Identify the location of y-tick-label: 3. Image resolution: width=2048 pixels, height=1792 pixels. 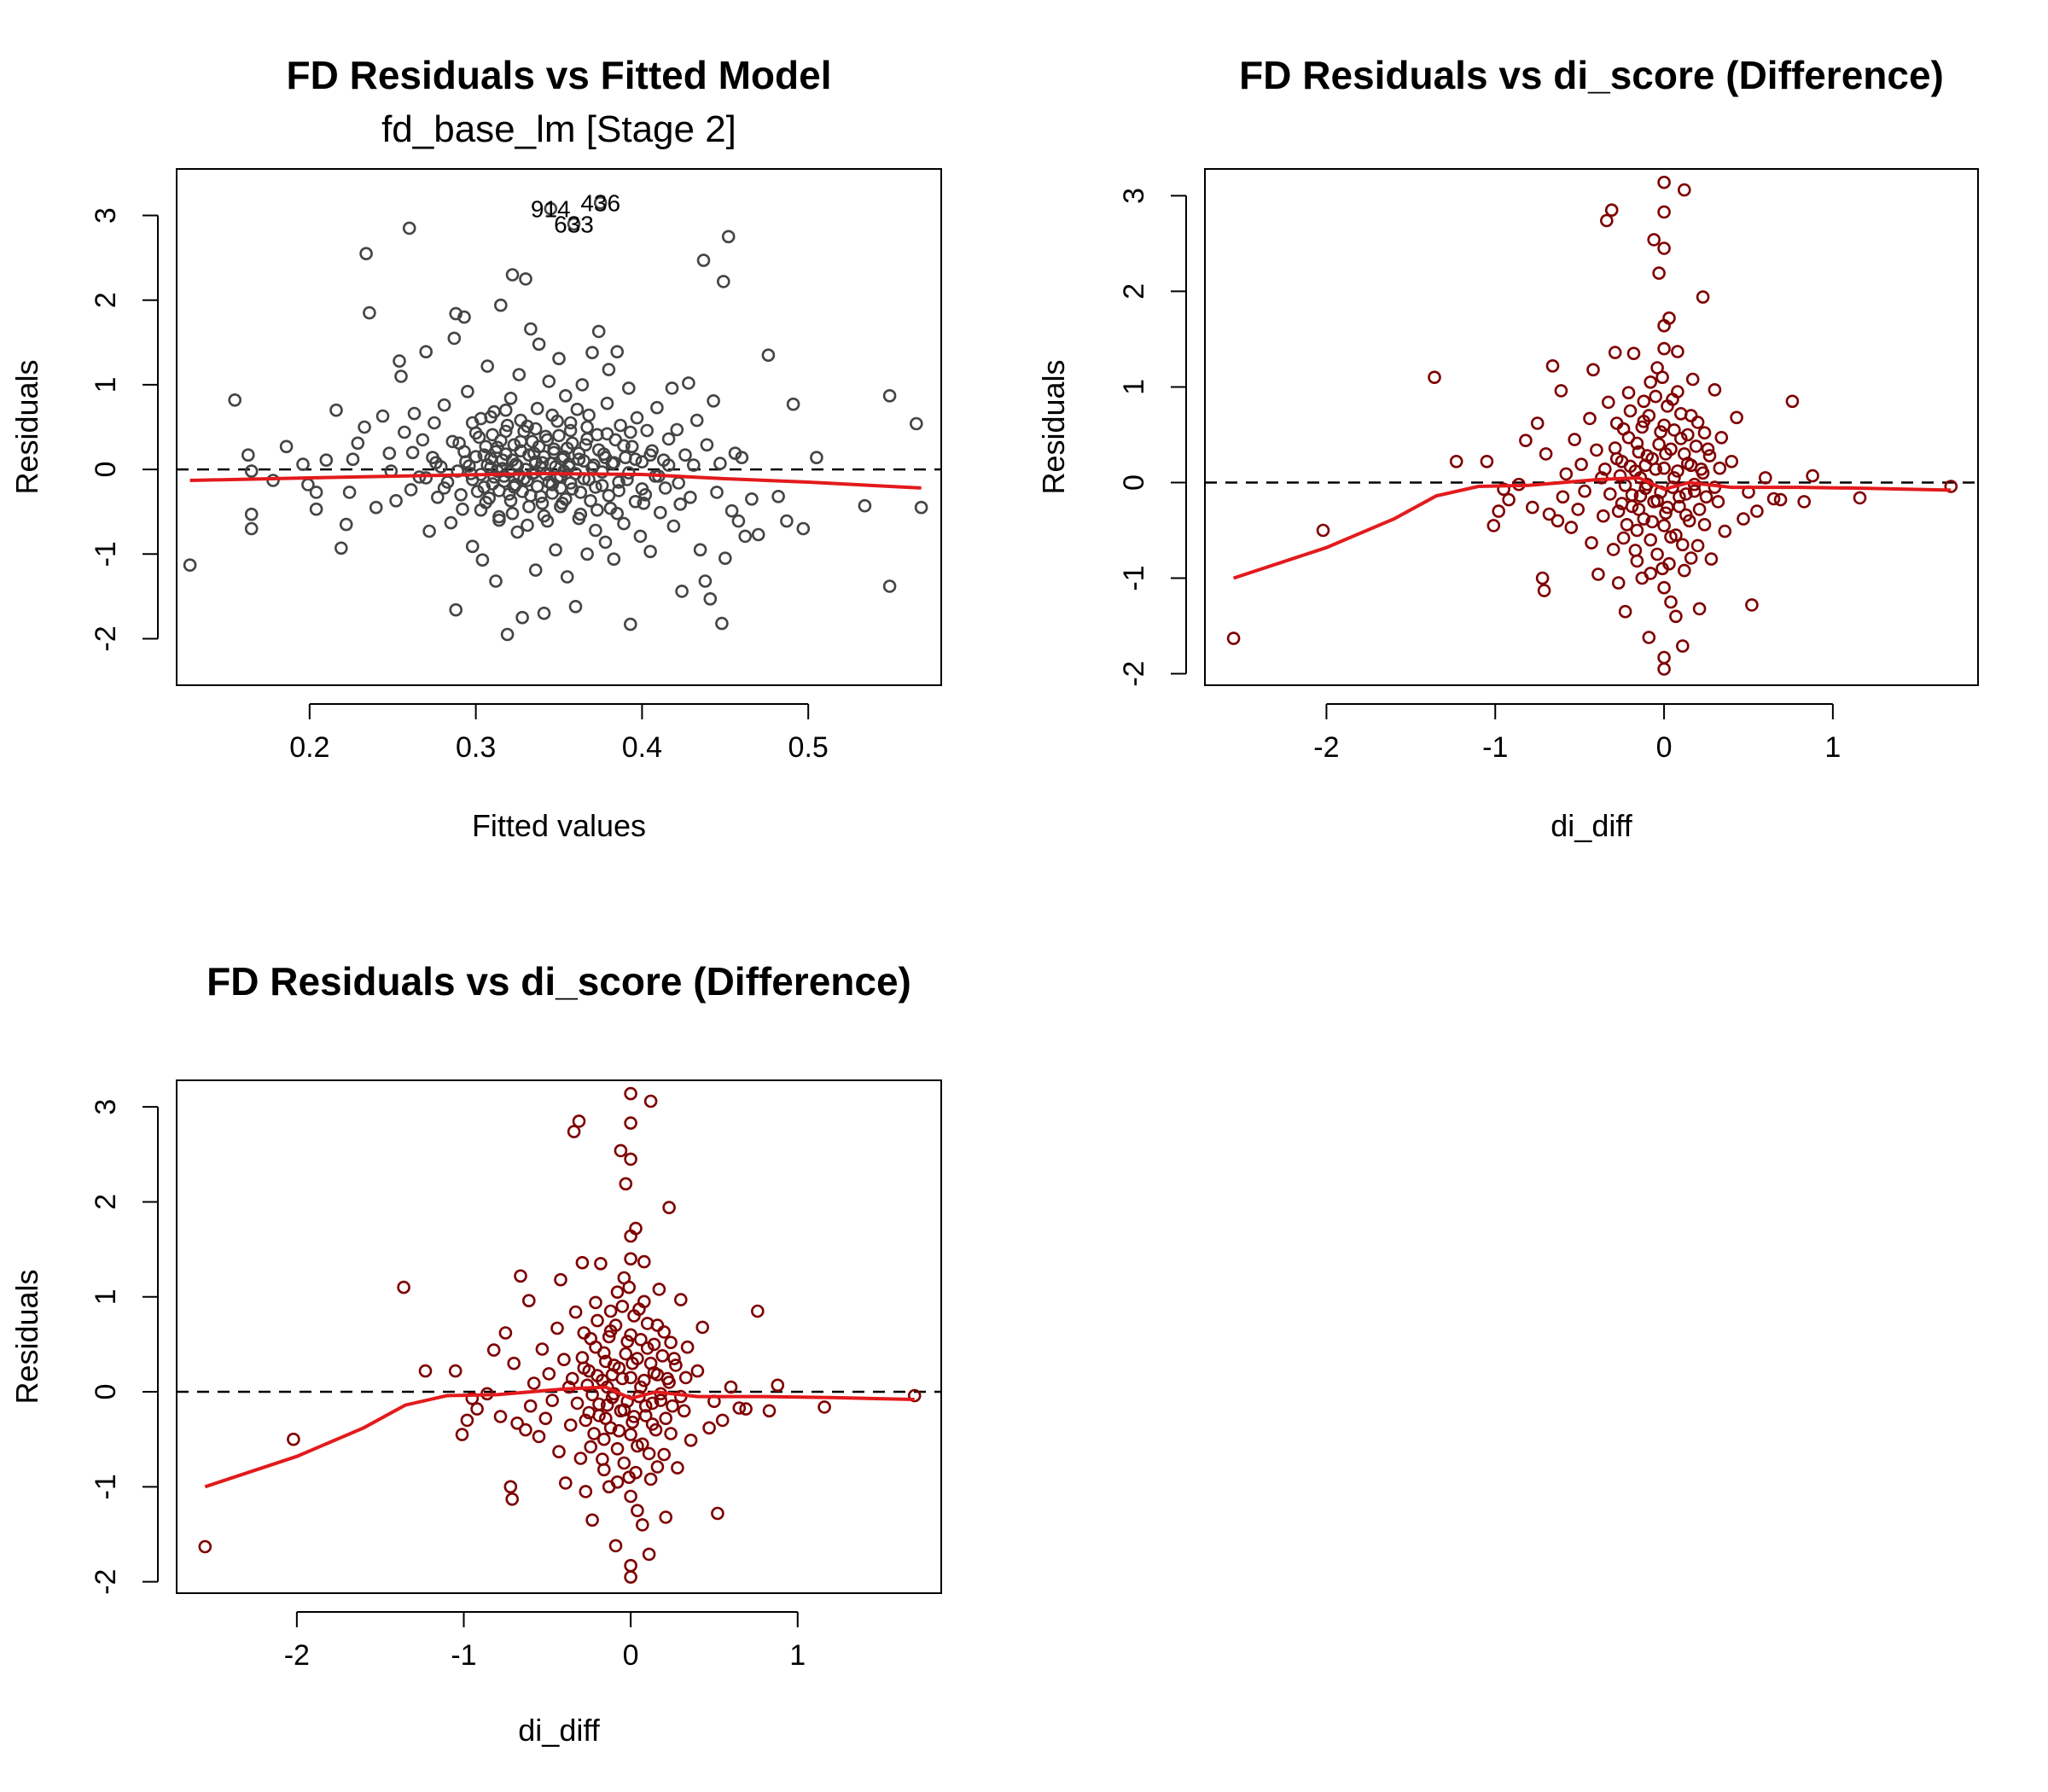
(1134, 196).